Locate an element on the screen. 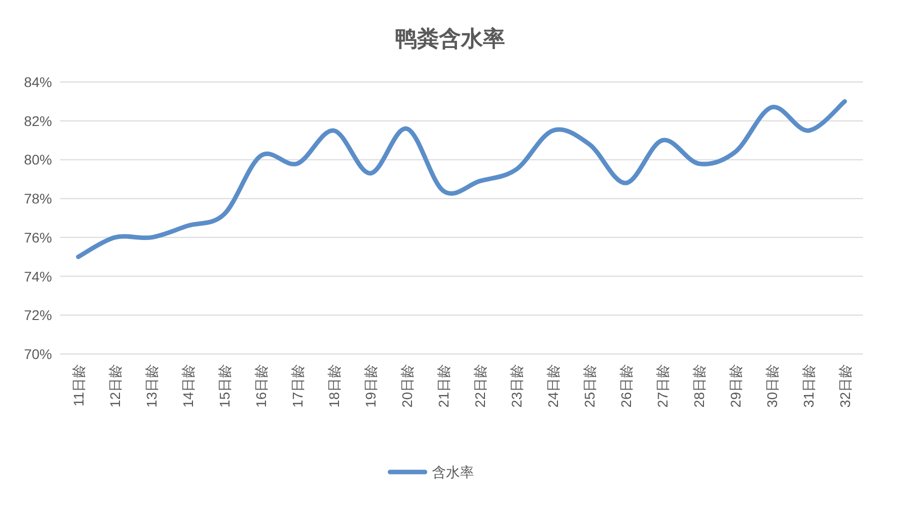  y-tick-label: 80% is located at coordinates (38, 160).